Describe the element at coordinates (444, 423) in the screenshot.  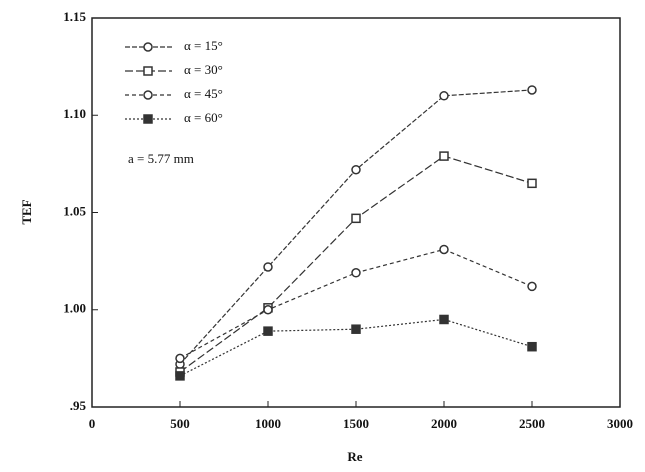
I see `x-tick-label: 2000` at that location.